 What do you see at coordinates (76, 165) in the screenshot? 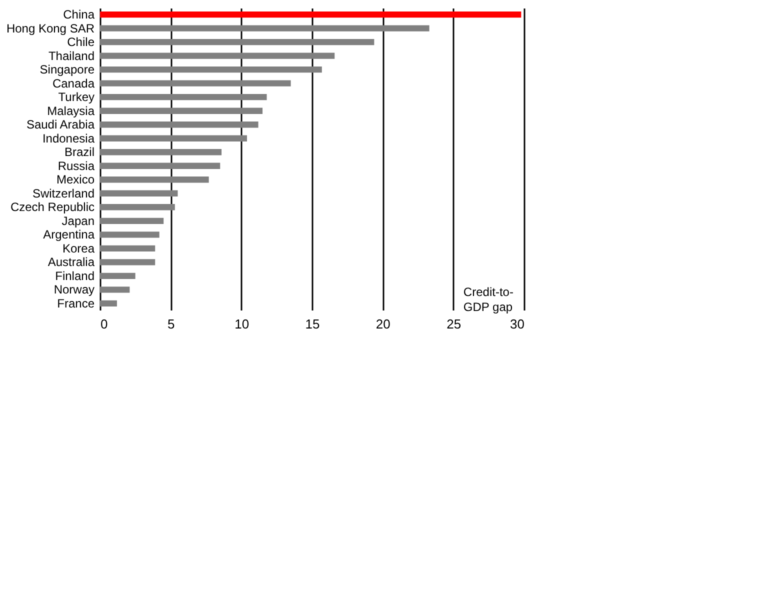
I see `y-tick-label: Russia` at bounding box center [76, 165].